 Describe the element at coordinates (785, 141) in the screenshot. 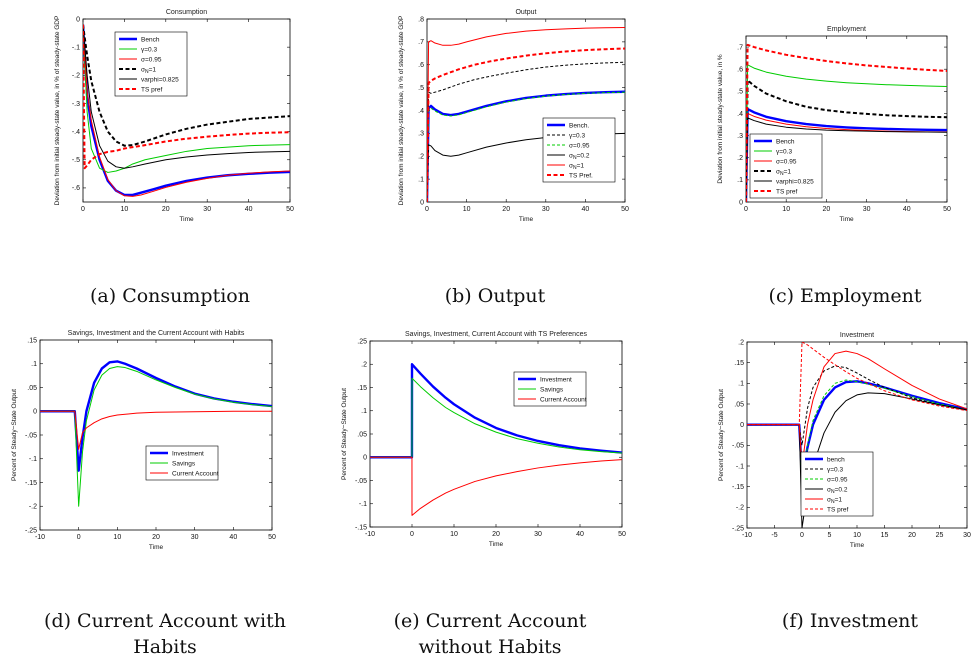

I see `legend-label: Bench` at that location.